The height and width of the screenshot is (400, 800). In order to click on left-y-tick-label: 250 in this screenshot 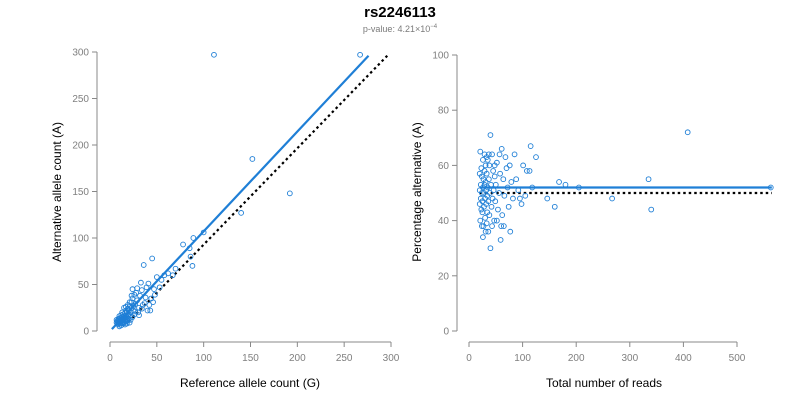, I will do `click(80, 99)`.